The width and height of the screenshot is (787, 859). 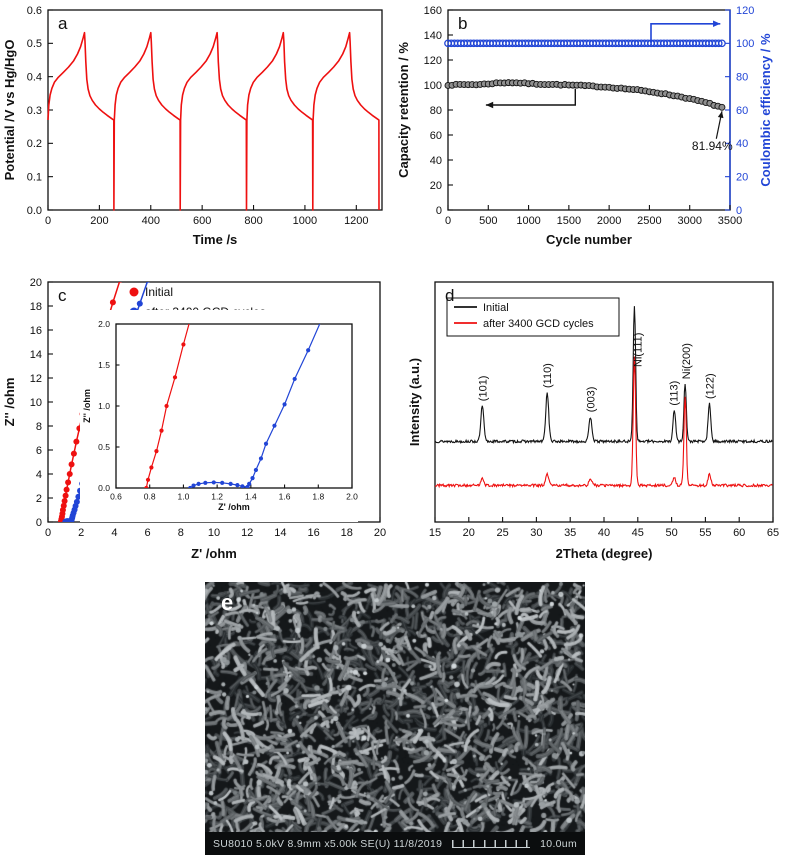 I want to click on svg-text: 800, so click(x=253, y=221).